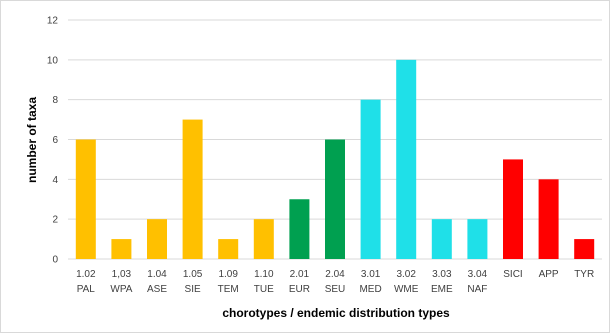 This screenshot has width=610, height=333. What do you see at coordinates (478, 274) in the screenshot?
I see `x-tick-code: 3.04` at bounding box center [478, 274].